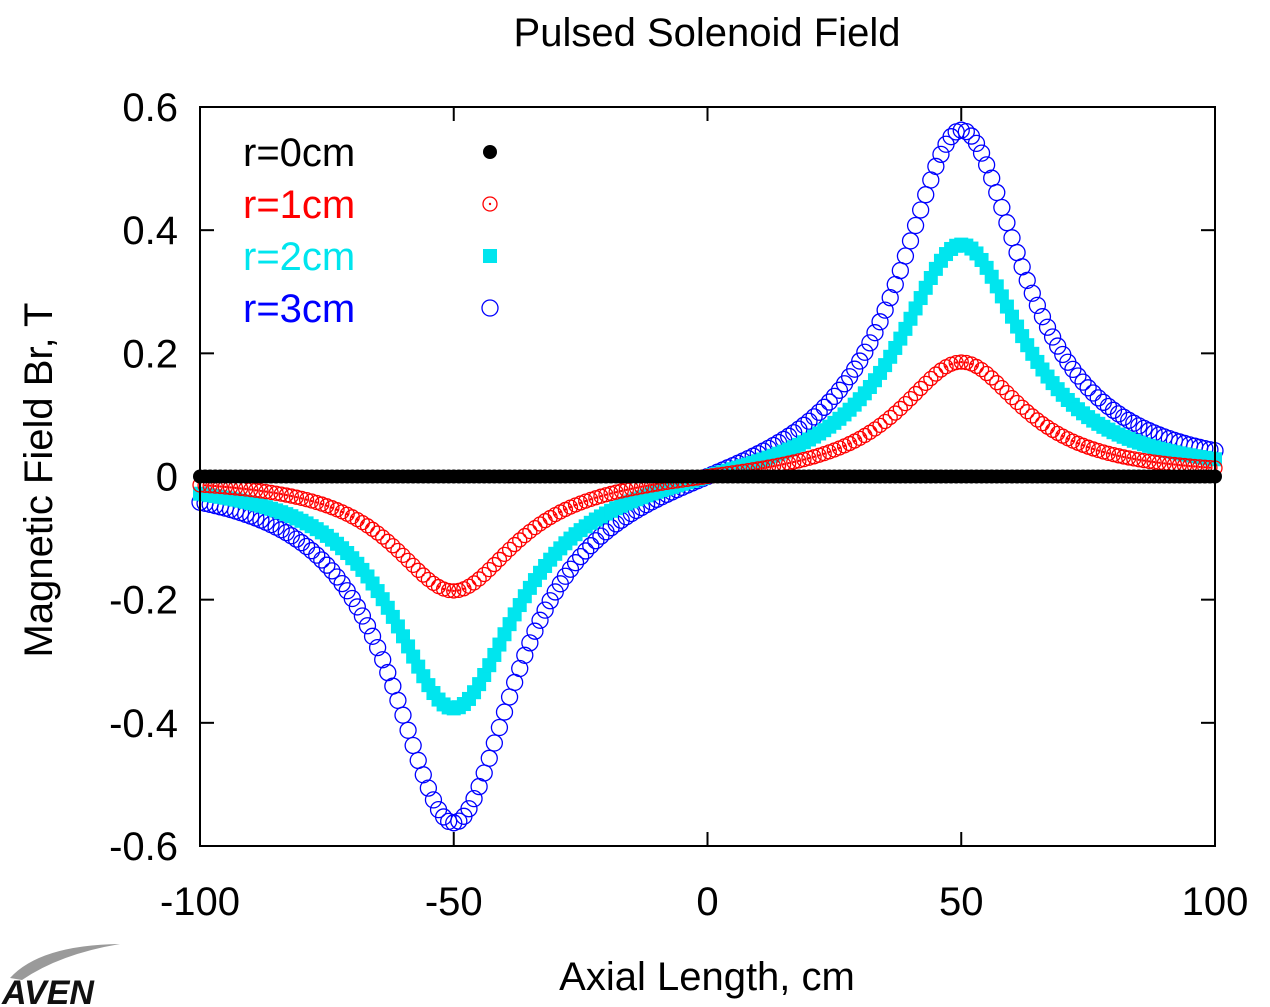 This screenshot has width=1270, height=1007. What do you see at coordinates (707, 33) in the screenshot?
I see `chart-title: Pulsed Solenoid Field` at bounding box center [707, 33].